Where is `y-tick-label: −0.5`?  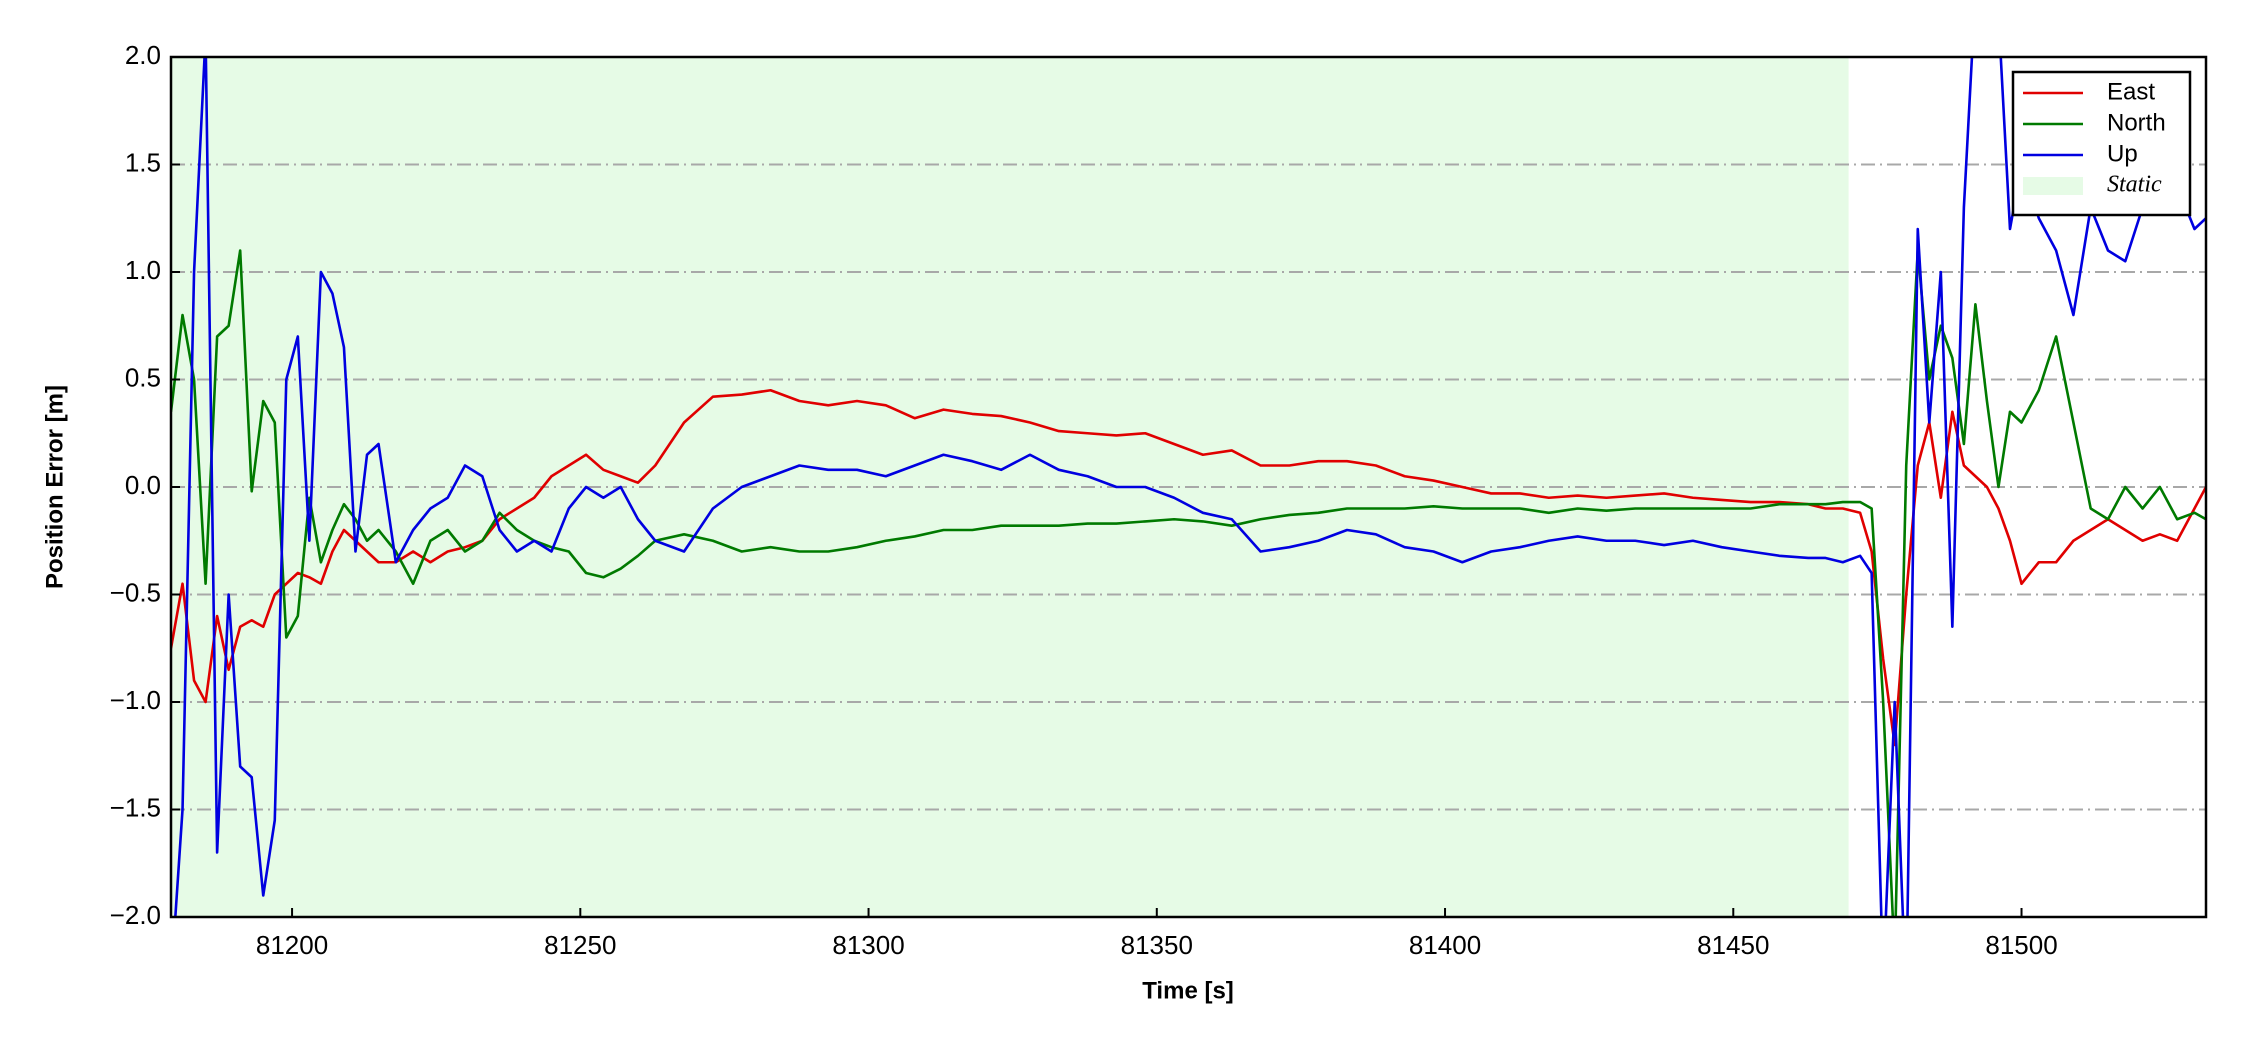 y-tick-label: −0.5 is located at coordinates (135, 592).